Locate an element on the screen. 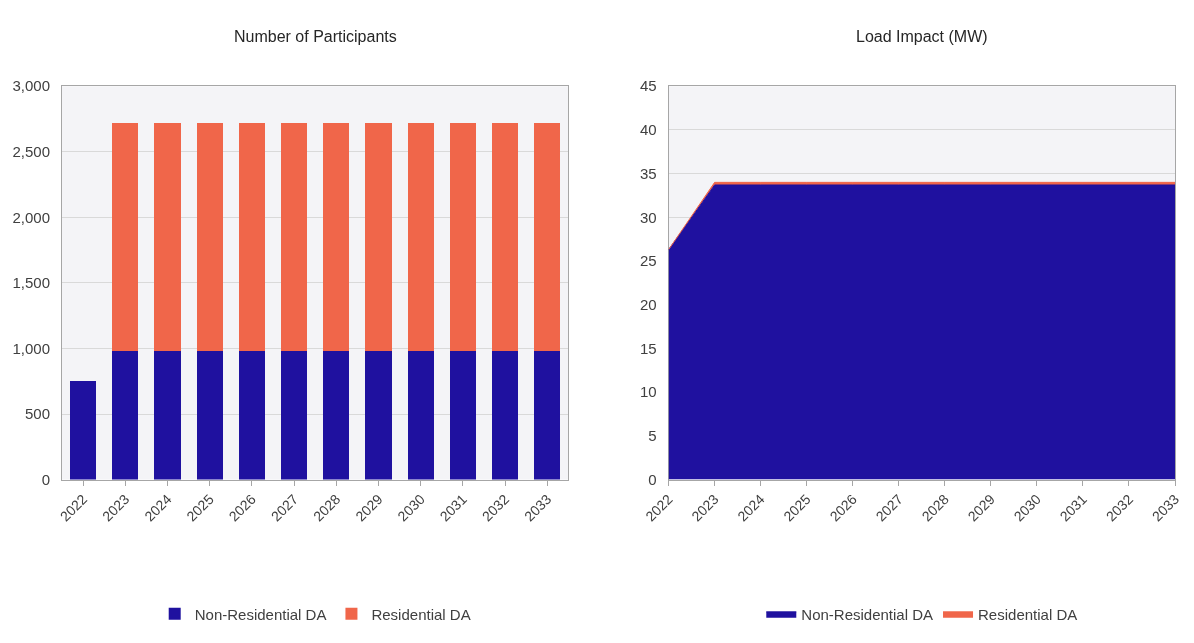  y-tick-label: 1,000 is located at coordinates (31, 348).